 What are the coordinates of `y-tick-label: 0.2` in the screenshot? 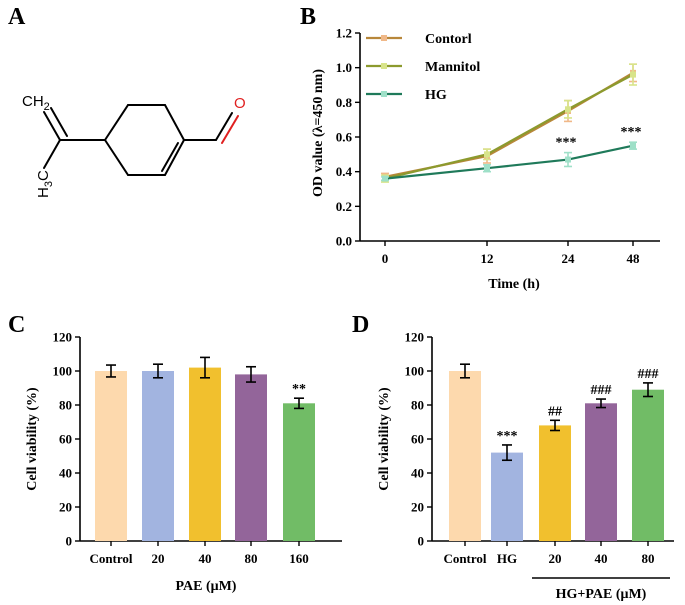 It's located at (344, 206).